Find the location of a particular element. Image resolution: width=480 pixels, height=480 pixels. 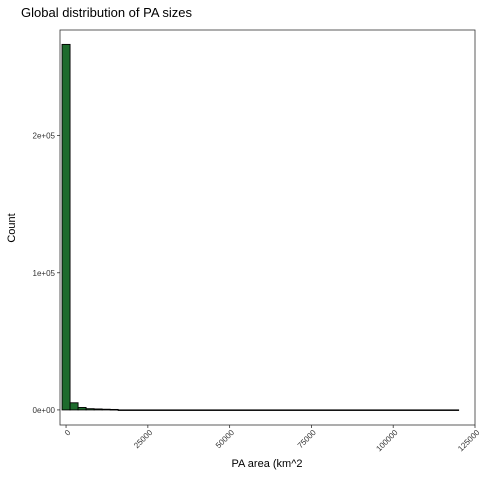

x-tick-label-6: 125000 is located at coordinates (468, 441).